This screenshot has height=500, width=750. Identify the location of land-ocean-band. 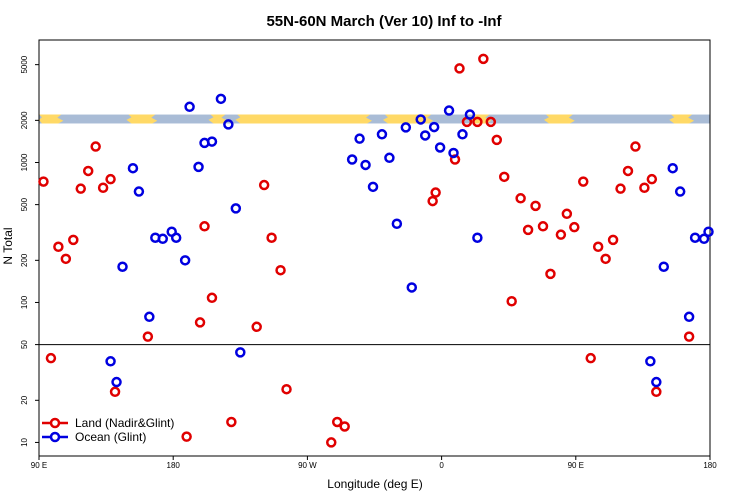
(374, 119).